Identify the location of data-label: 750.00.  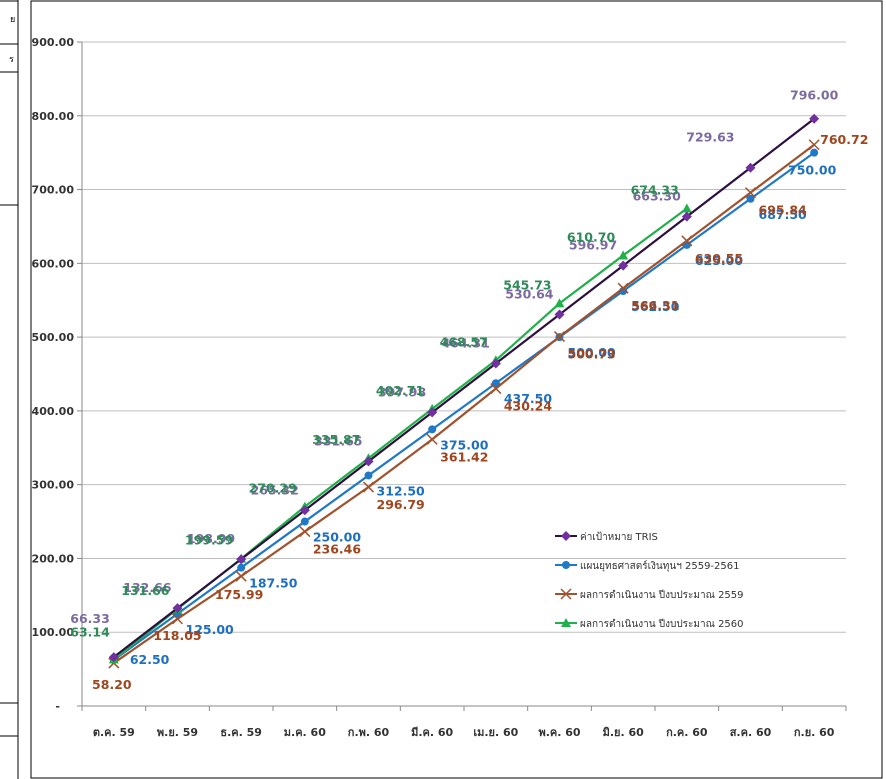
(812, 170).